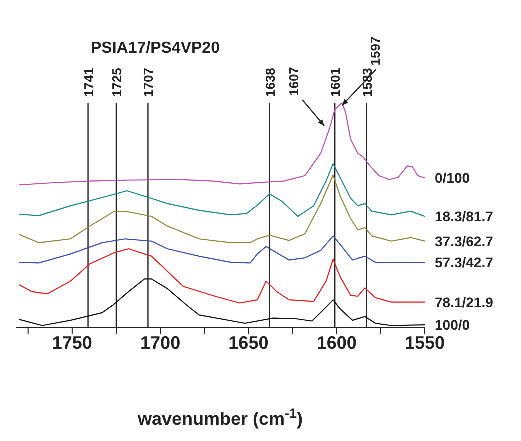 This screenshot has width=521, height=441. Describe the element at coordinates (148, 82) in the screenshot. I see `ref-line-label: 1707` at that location.